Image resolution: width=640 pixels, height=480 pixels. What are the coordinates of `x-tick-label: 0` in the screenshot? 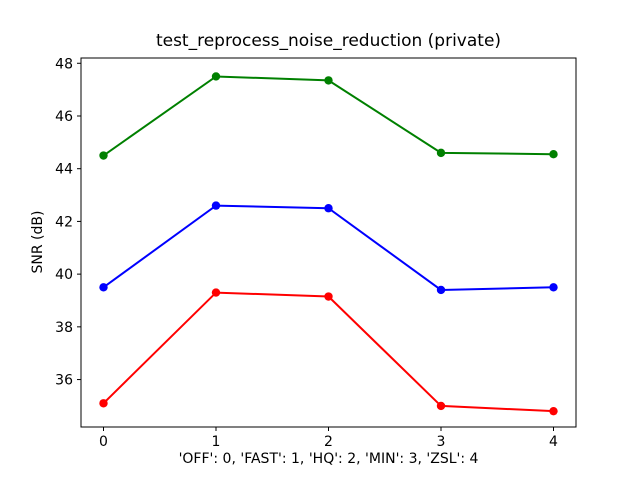 It's located at (103, 442).